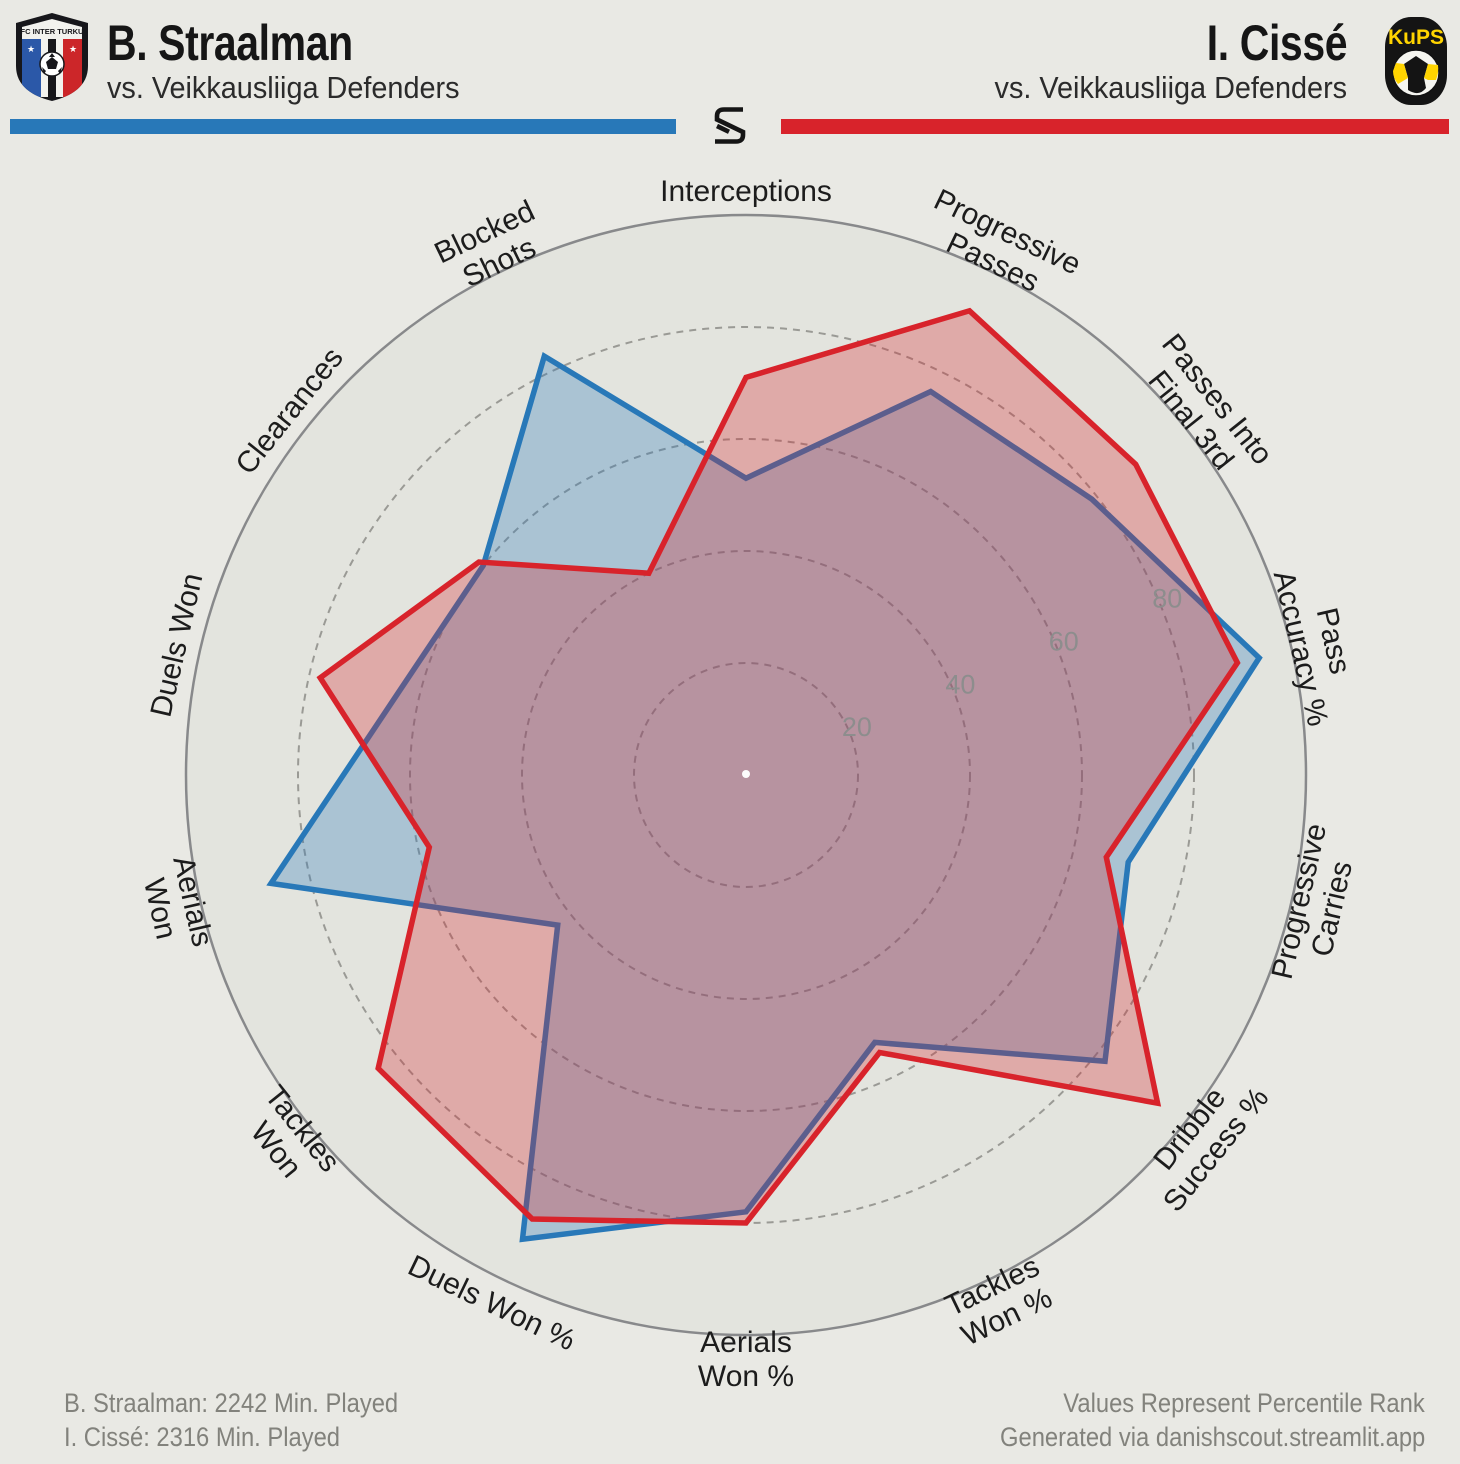 The width and height of the screenshot is (1460, 1464). What do you see at coordinates (1212, 1437) in the screenshot?
I see `footer-generated-note: Generated via danishscout.streamlit.app` at bounding box center [1212, 1437].